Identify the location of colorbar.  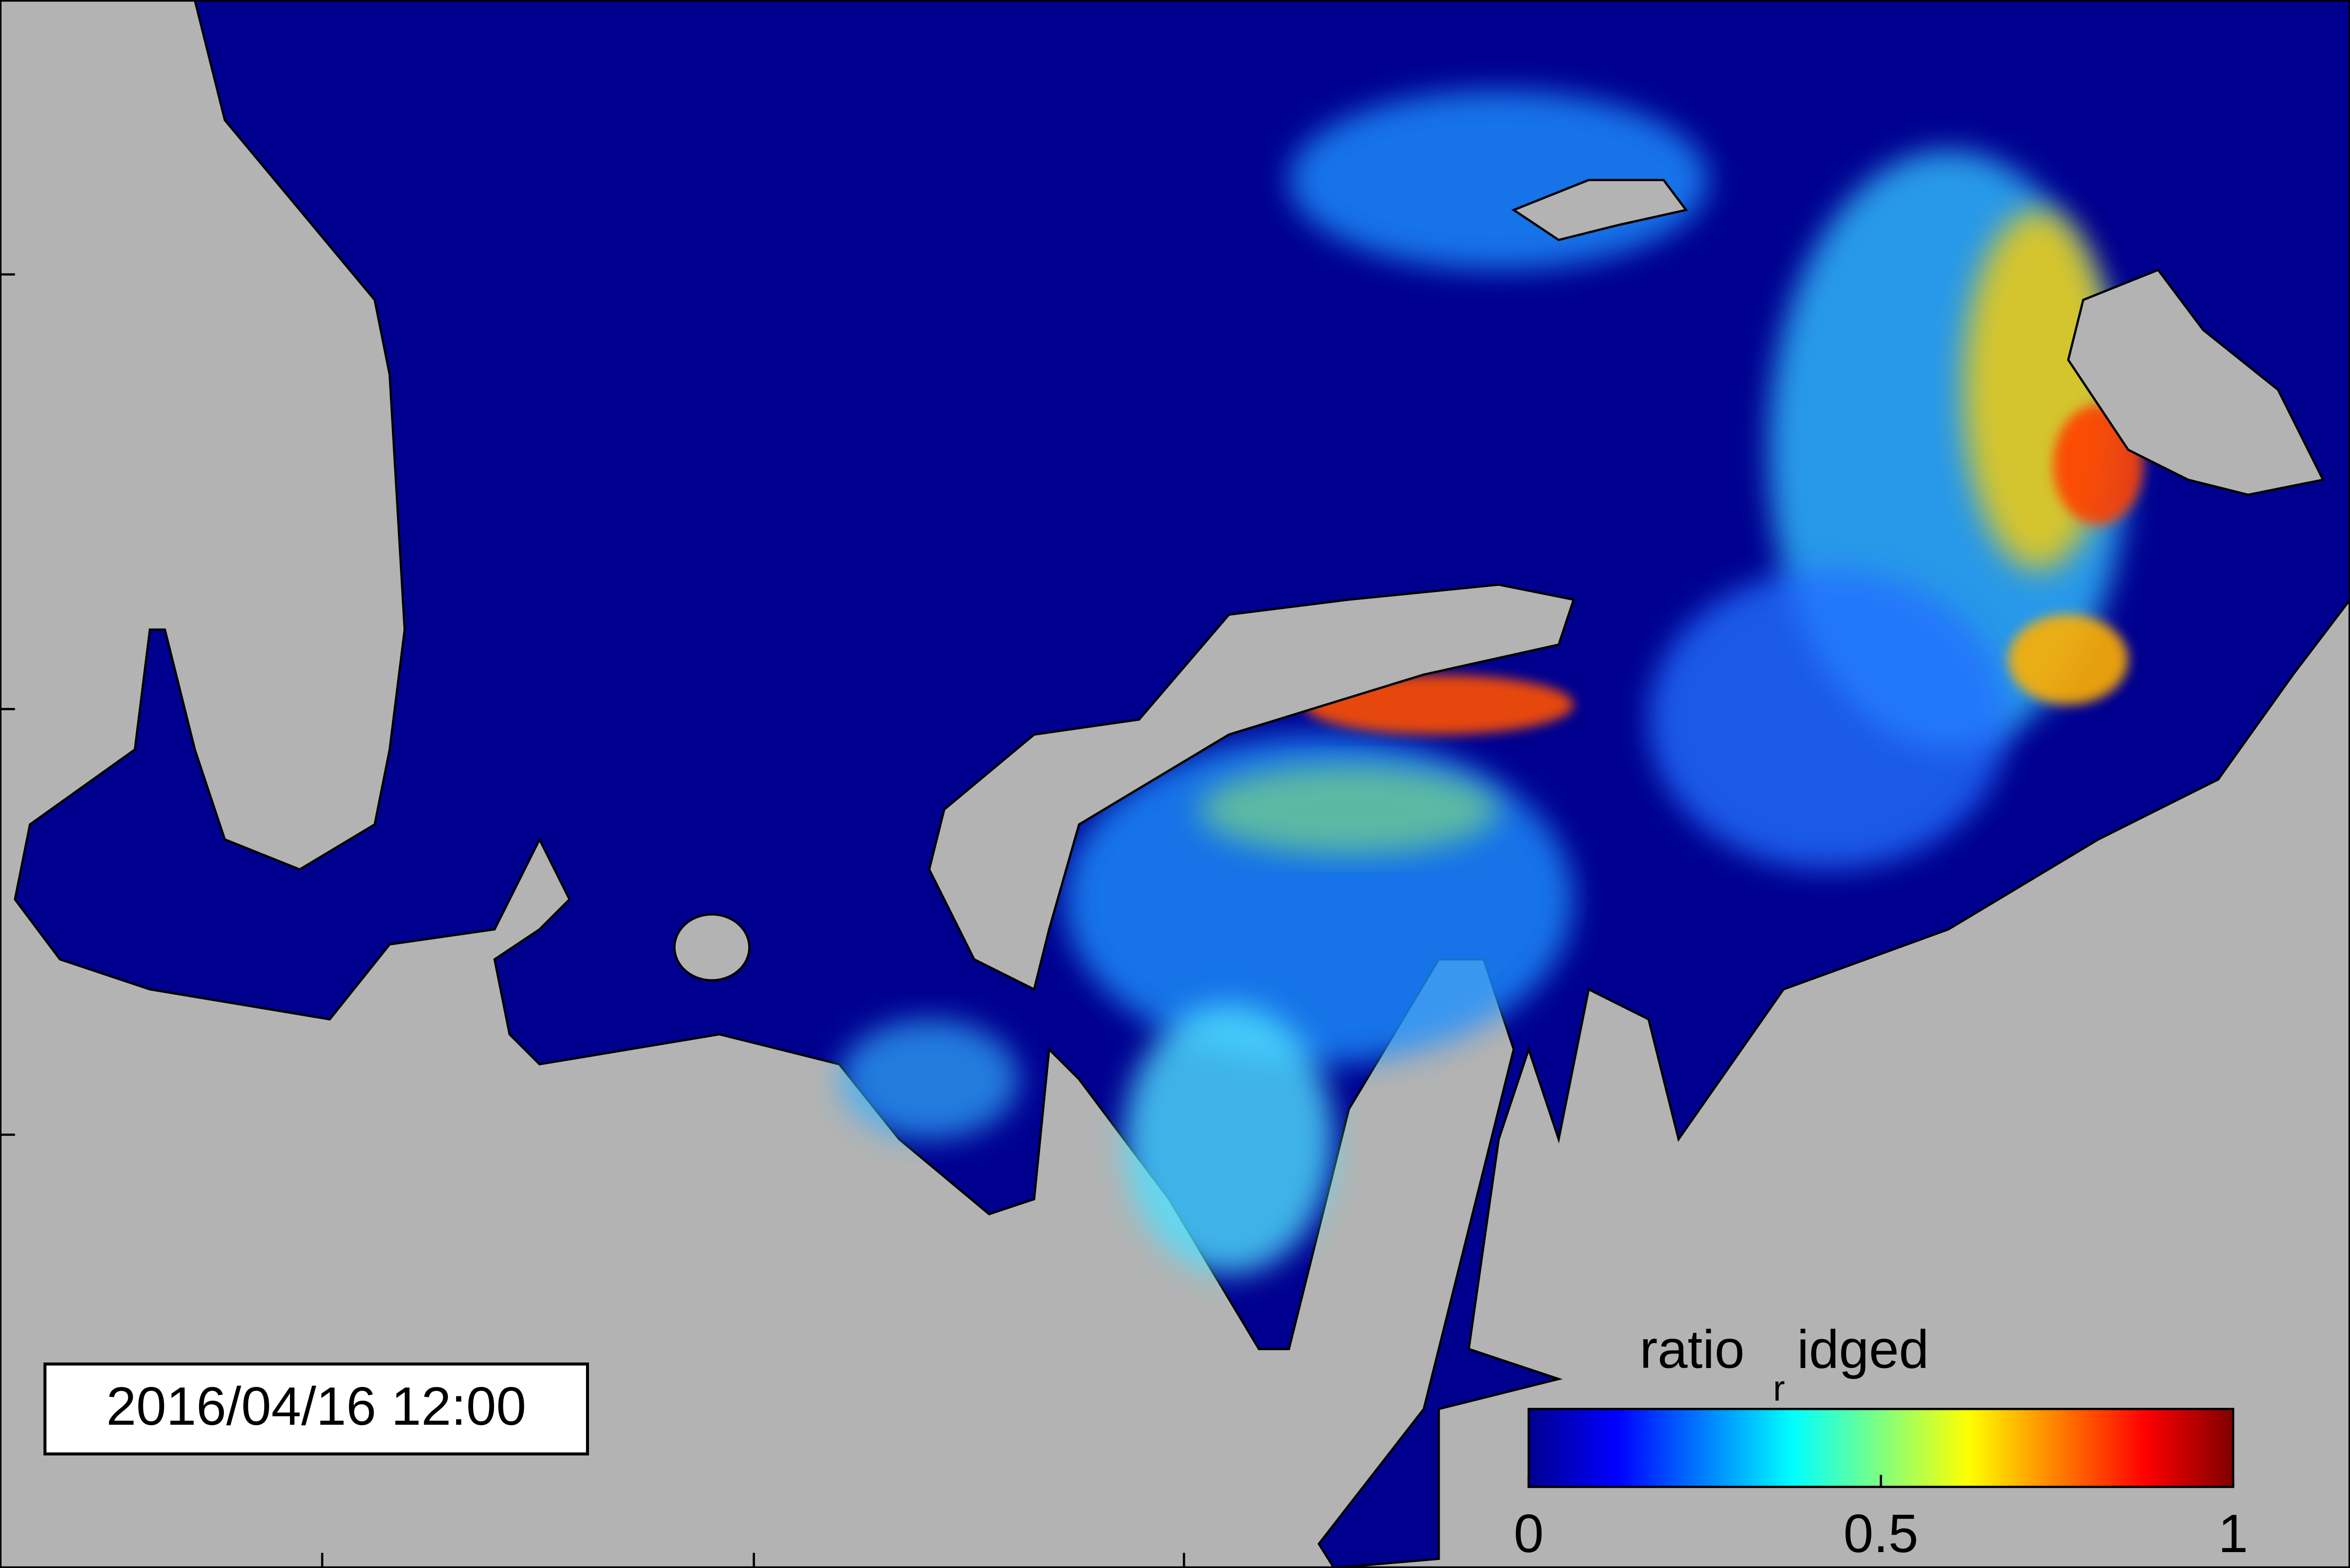
(1881, 1448).